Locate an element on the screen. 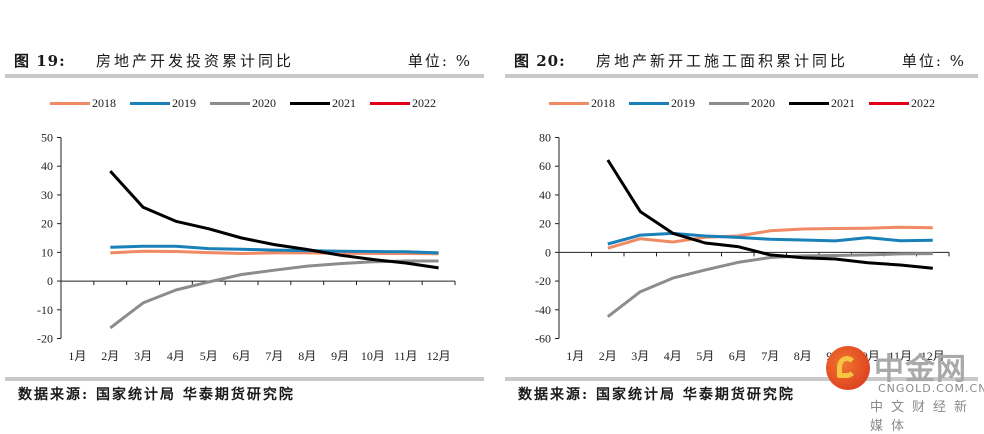 The height and width of the screenshot is (434, 984). figure-19-title-row: 图 19: 房地产开发投资累计同比 单位: % is located at coordinates (243, 61).